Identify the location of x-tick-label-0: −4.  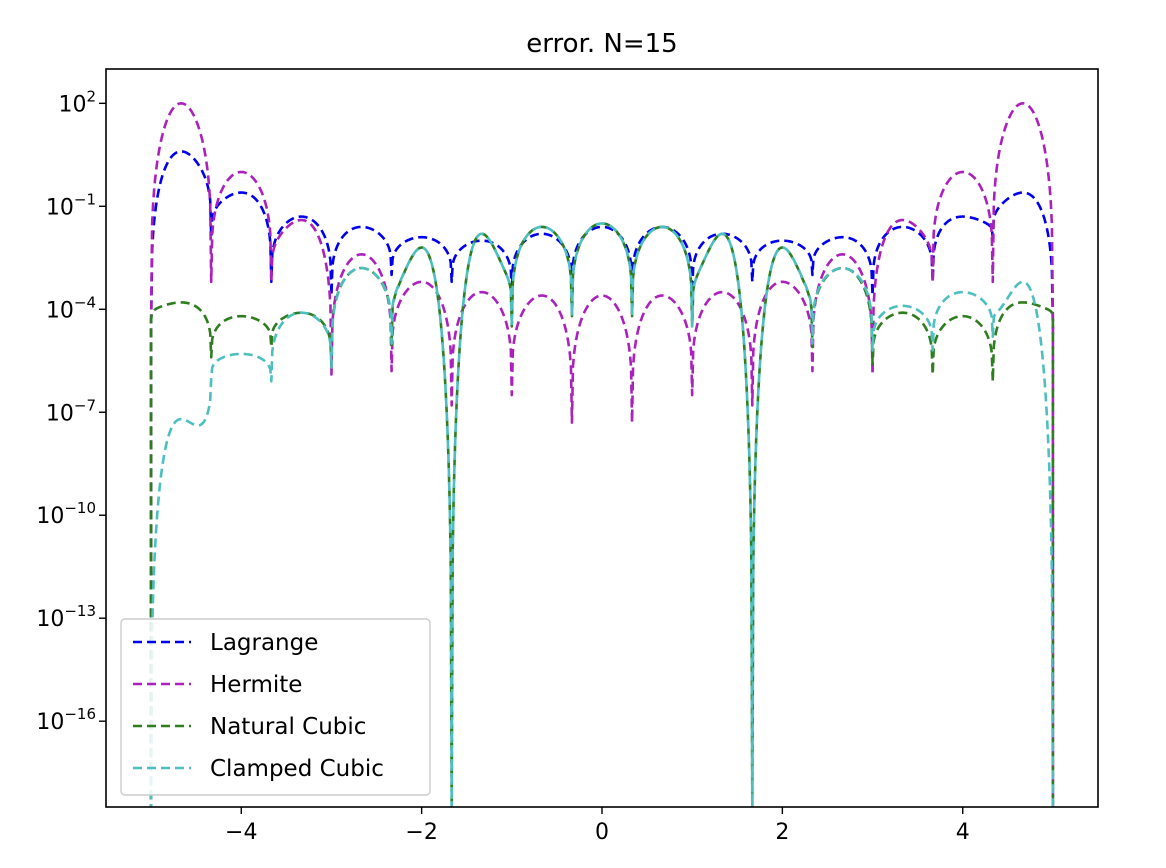
(241, 832).